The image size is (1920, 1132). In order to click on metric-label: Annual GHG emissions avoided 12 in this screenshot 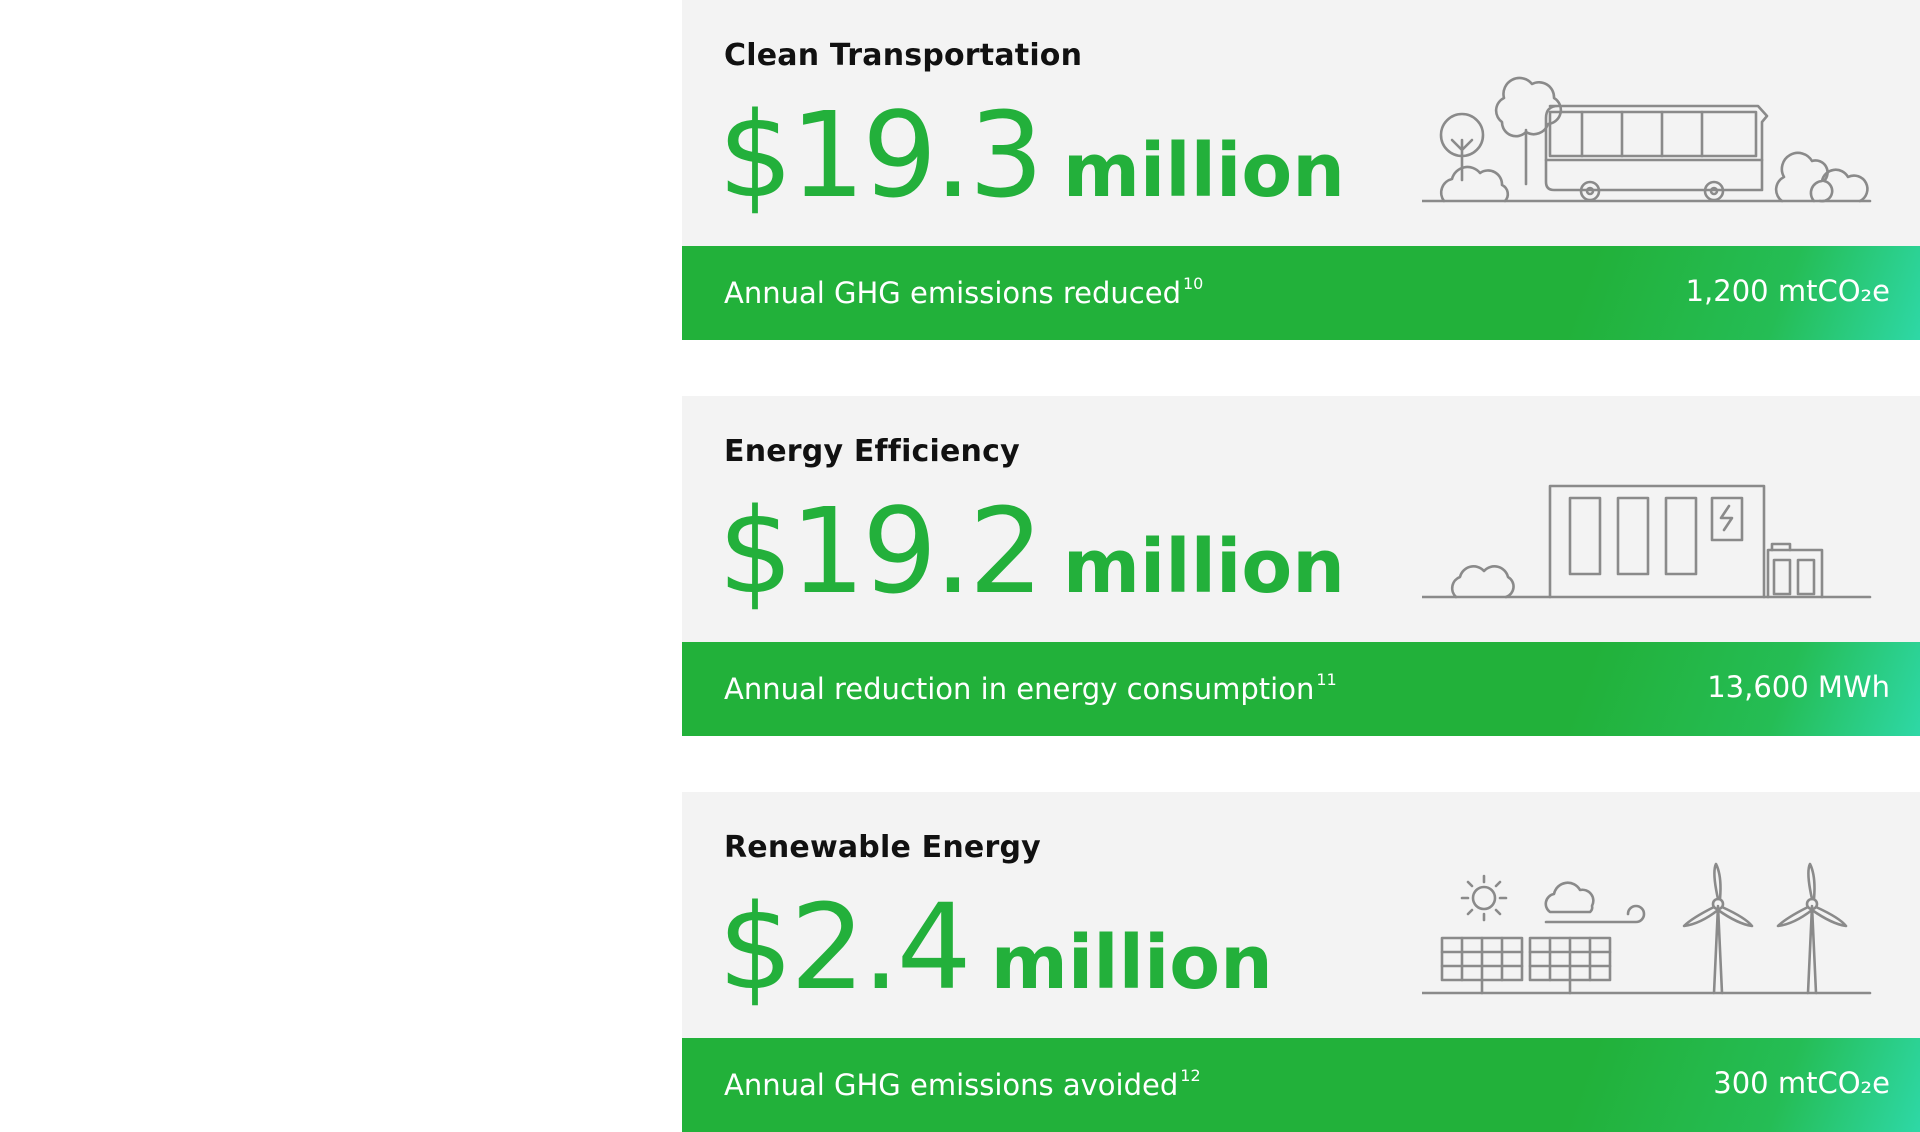, I will do `click(962, 1084)`.